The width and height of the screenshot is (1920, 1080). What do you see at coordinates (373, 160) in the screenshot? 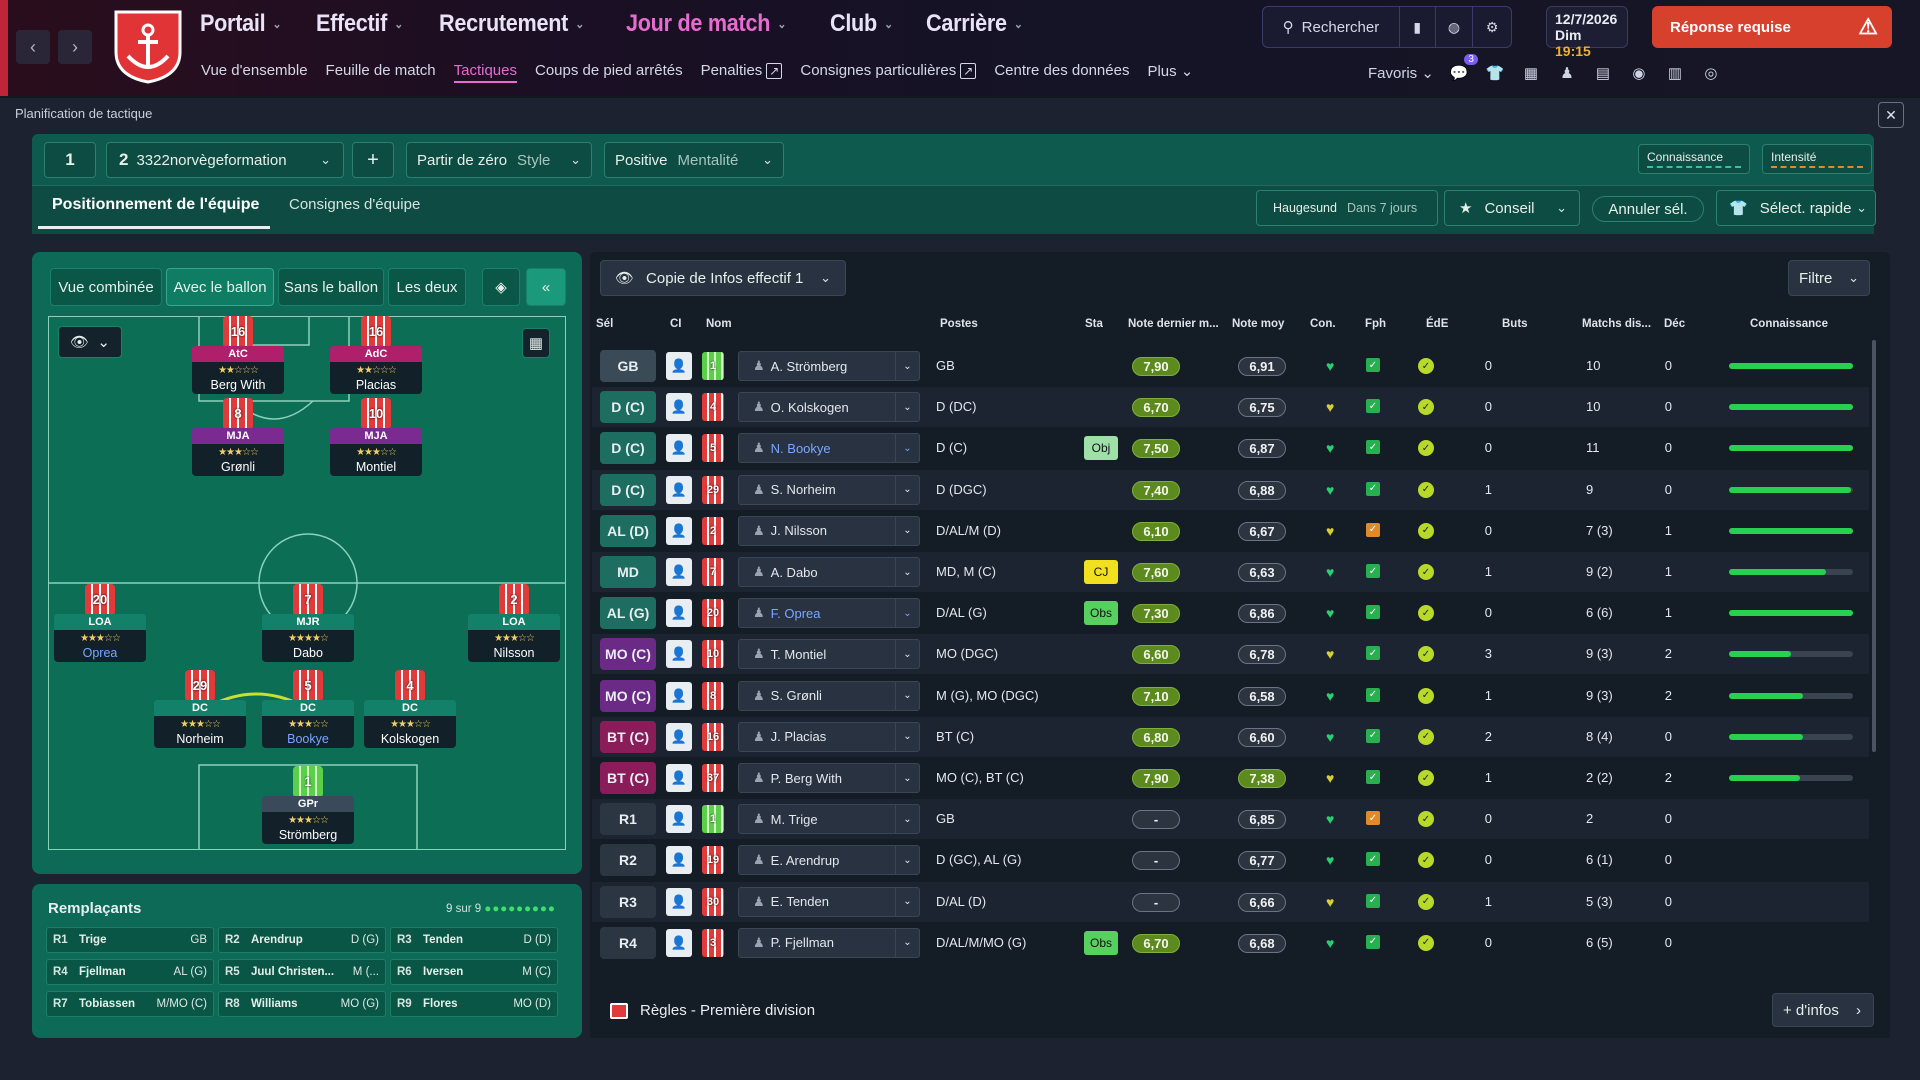
I see `add-tactic-button: +` at bounding box center [373, 160].